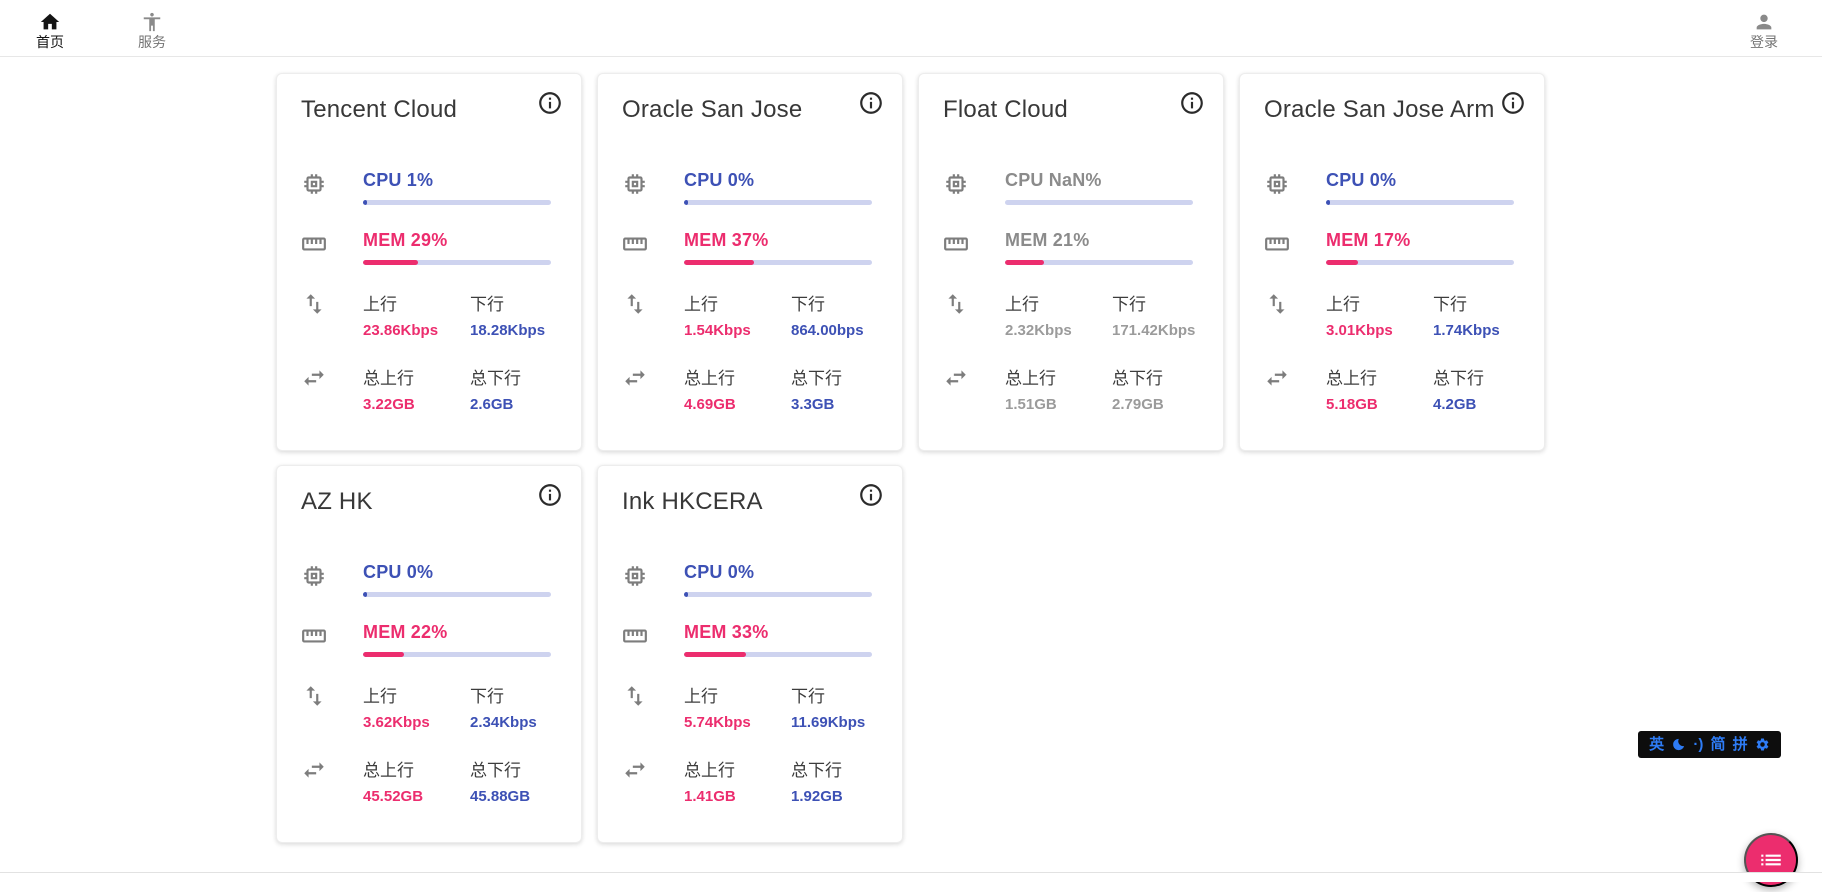 The height and width of the screenshot is (892, 1822). I want to click on server-name: Ink HKCERA, so click(692, 501).